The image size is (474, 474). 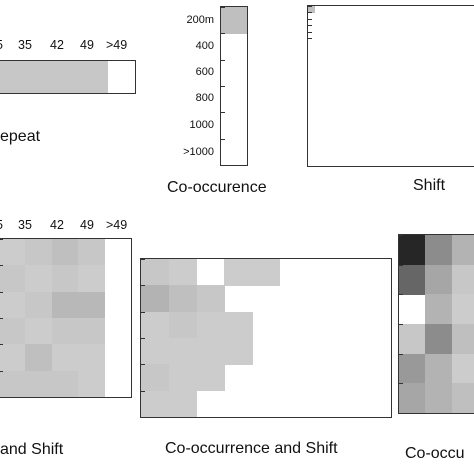 What do you see at coordinates (201, 125) in the screenshot?
I see `ytick-label: 1000` at bounding box center [201, 125].